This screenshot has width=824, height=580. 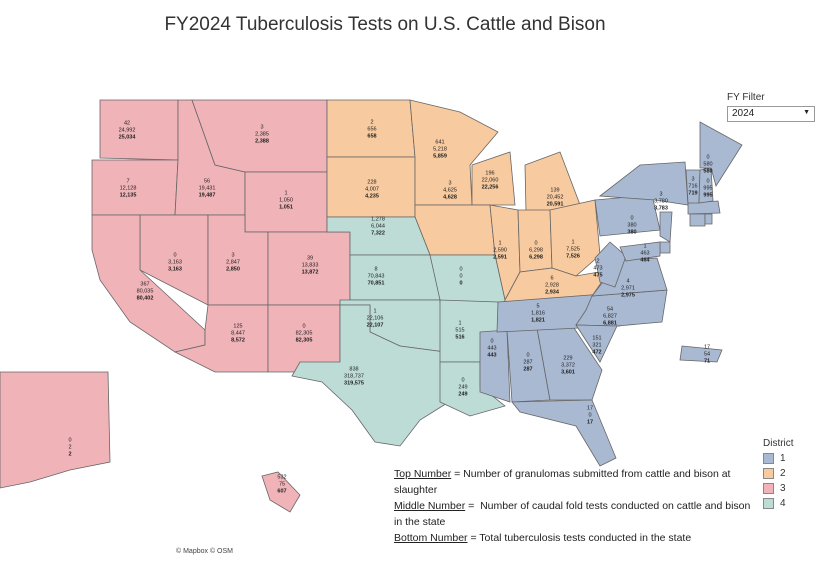 I want to click on middle-number: 515, so click(x=459, y=330).